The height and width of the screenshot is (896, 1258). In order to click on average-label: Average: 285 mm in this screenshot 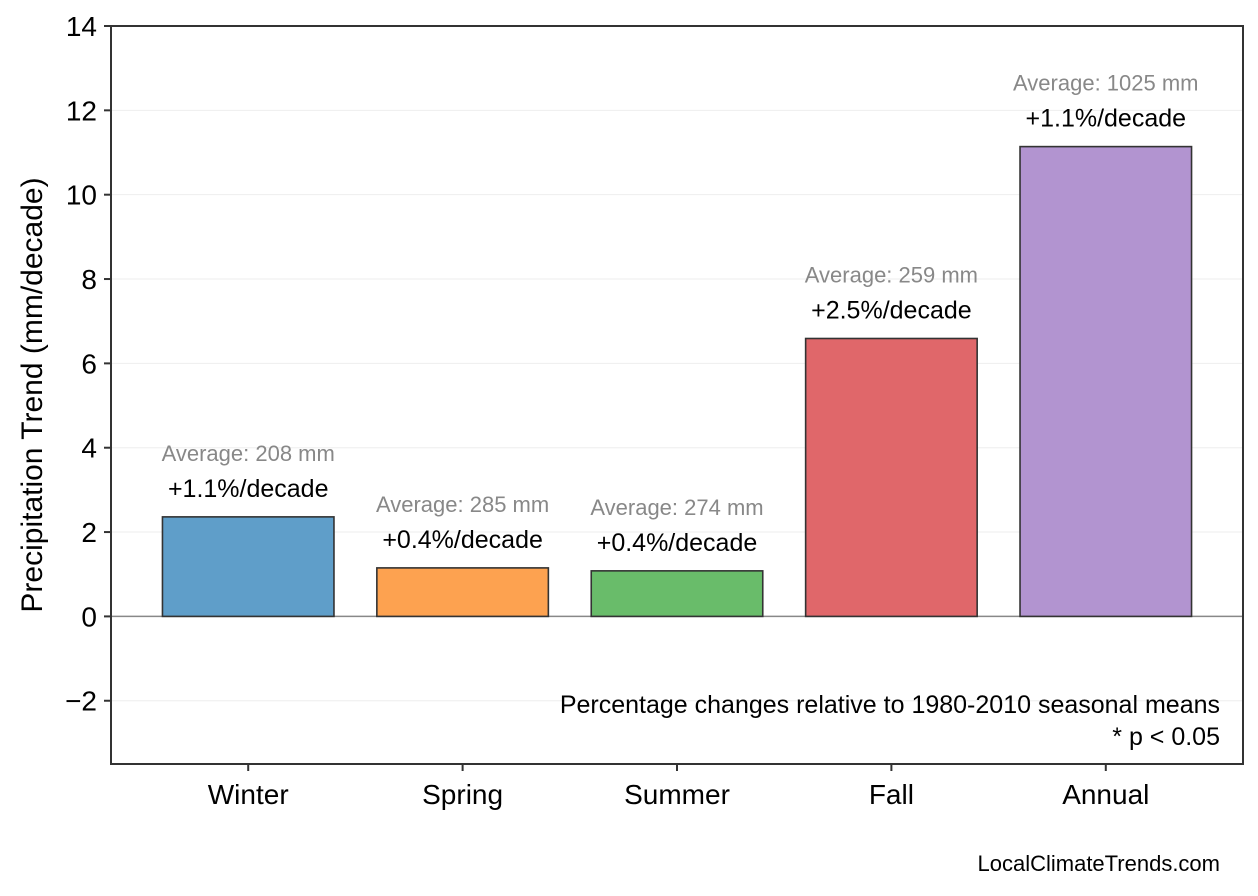, I will do `click(462, 504)`.